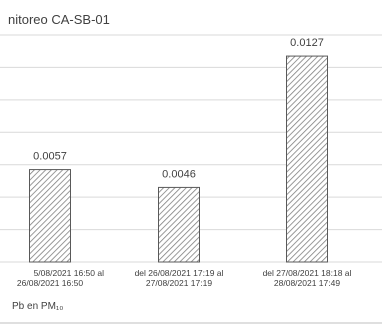 The width and height of the screenshot is (382, 332). Describe the element at coordinates (179, 283) in the screenshot. I see `x-tick-label: 27/08/2021 17:19` at that location.